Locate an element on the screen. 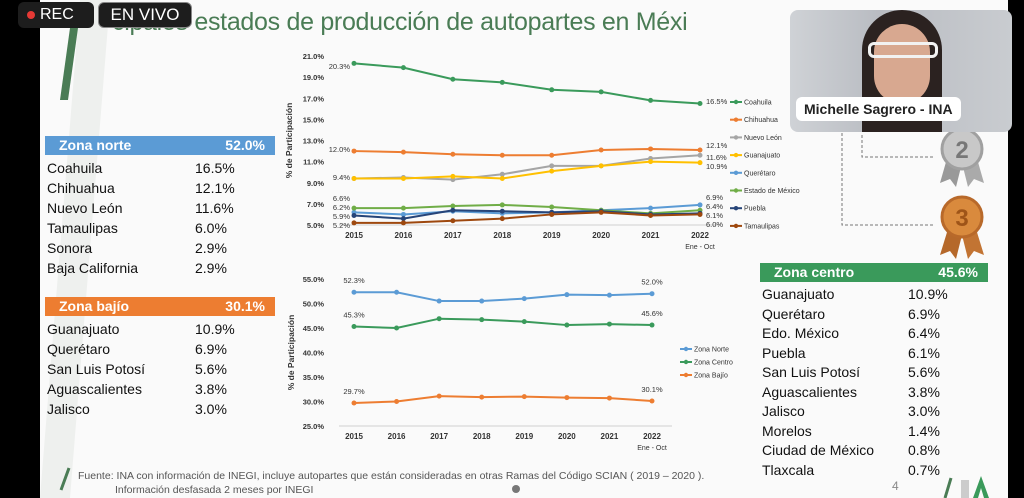  table-row: Tamaulipas 6.0% is located at coordinates (160, 228).